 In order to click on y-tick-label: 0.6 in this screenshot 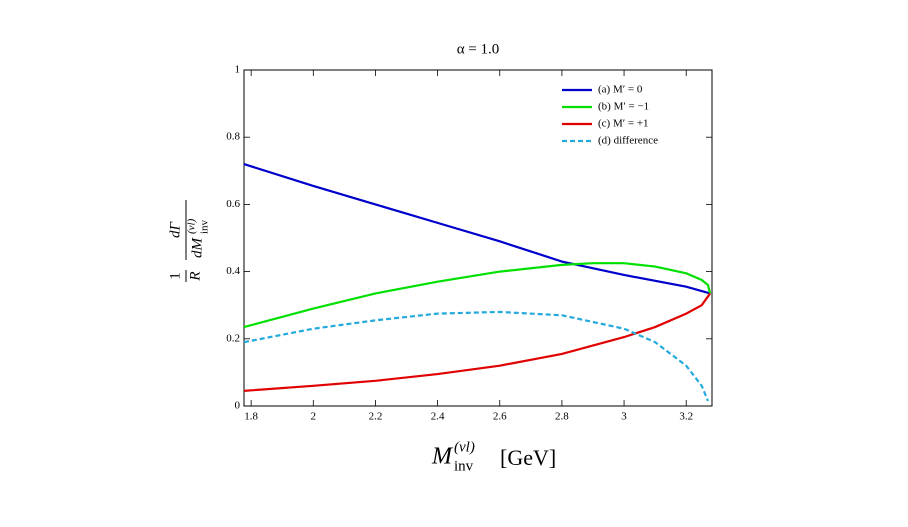, I will do `click(233, 204)`.